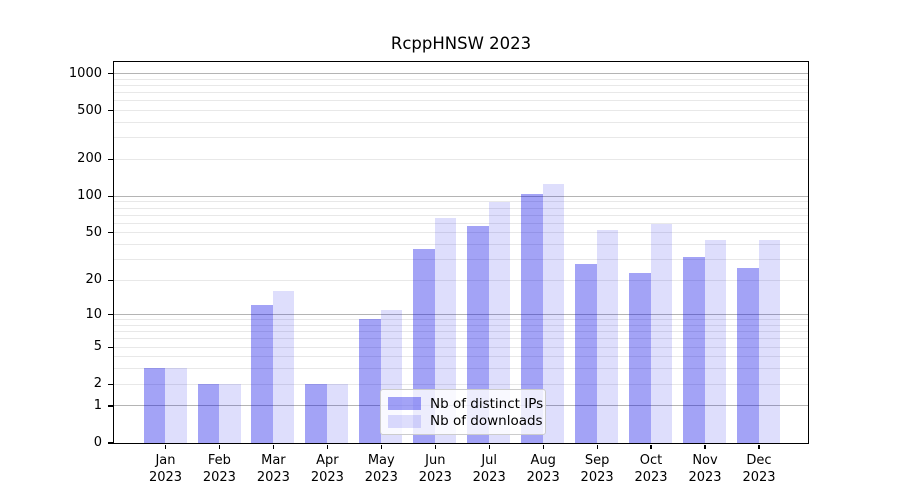 The image size is (900, 500). Describe the element at coordinates (461, 43) in the screenshot. I see `chart-title: RcppHNSW 2023` at that location.